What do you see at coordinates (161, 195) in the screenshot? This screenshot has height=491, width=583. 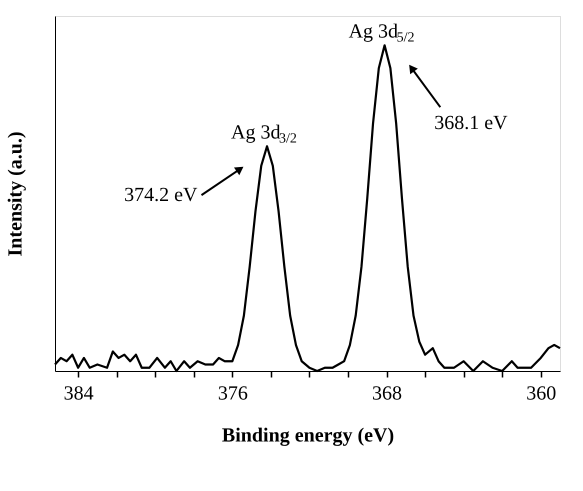 I see `annotation: 374.2 eV` at bounding box center [161, 195].